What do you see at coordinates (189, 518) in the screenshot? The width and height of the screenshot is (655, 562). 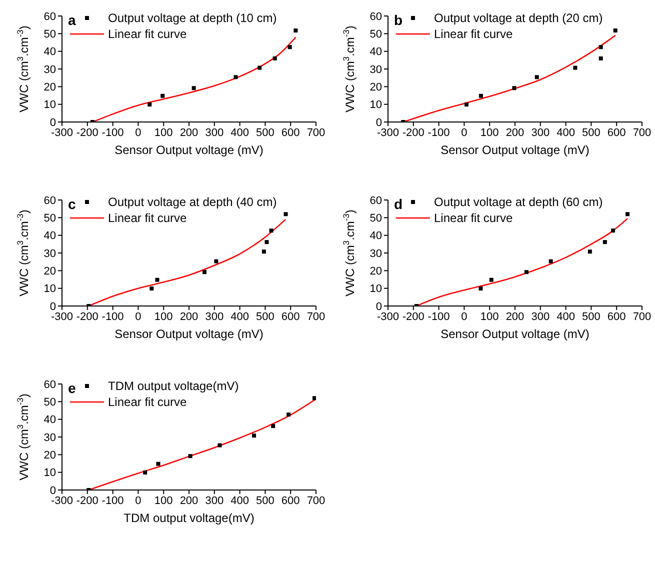 I see `x-axis-title: TDM output voltage(mV)` at bounding box center [189, 518].